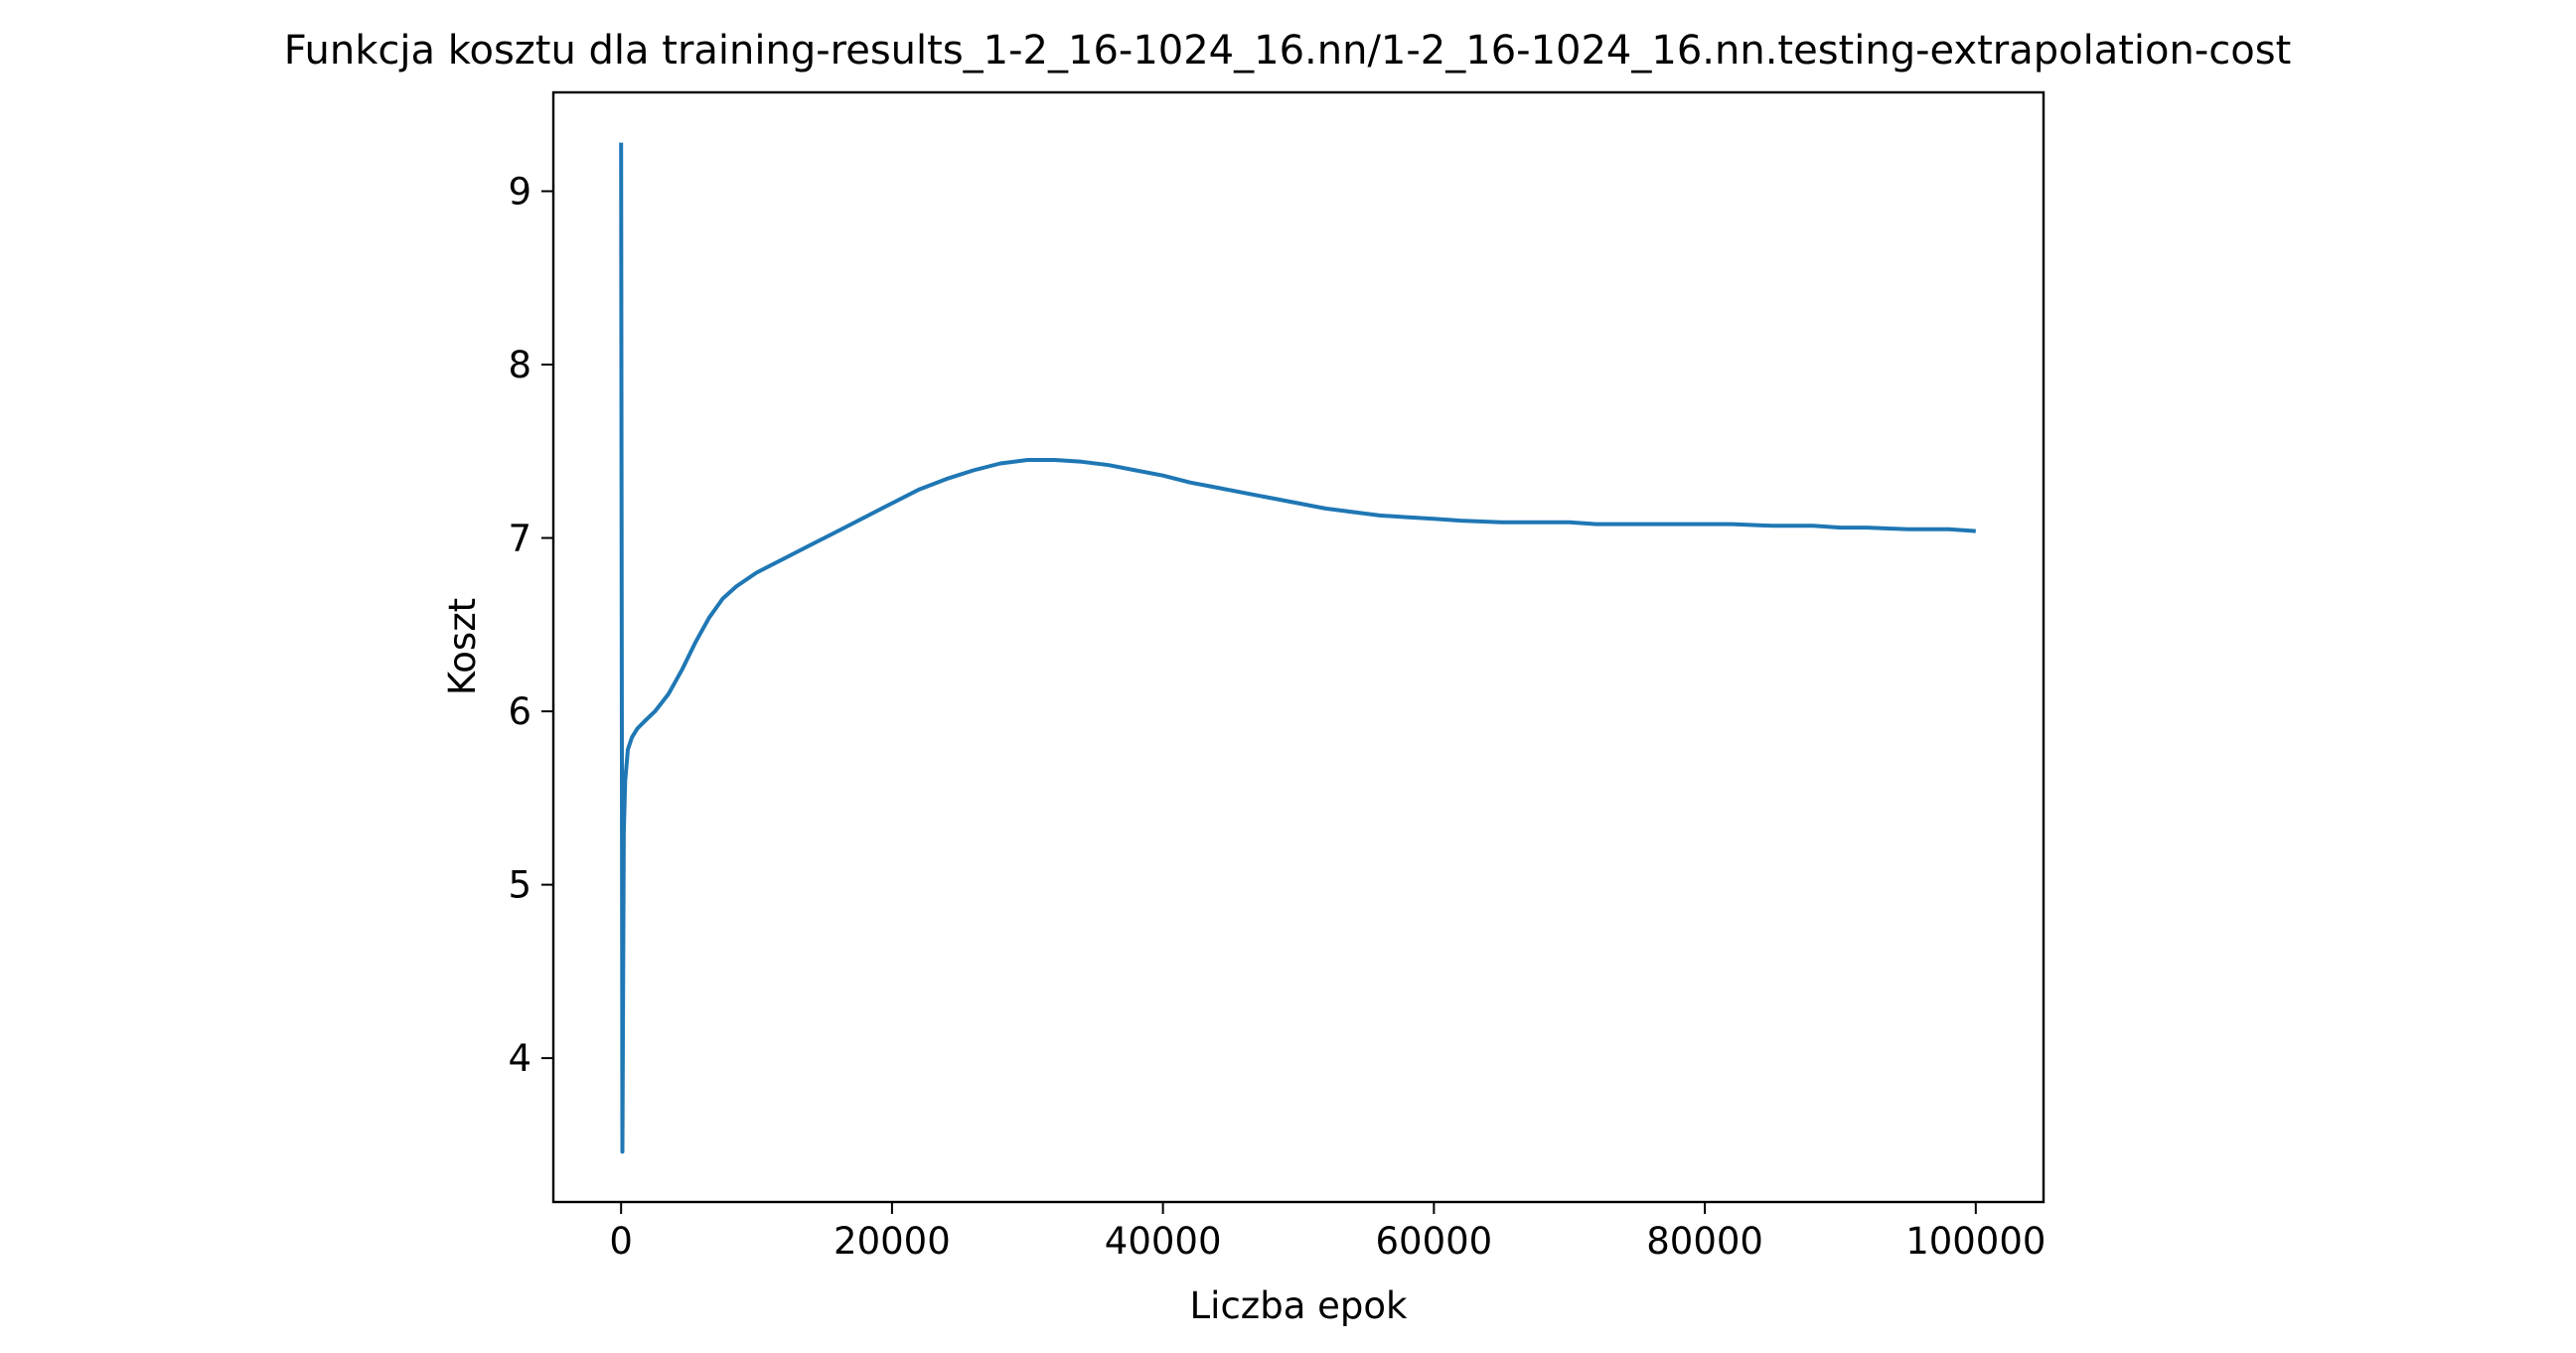 Image resolution: width=2576 pixels, height=1353 pixels. What do you see at coordinates (519, 191) in the screenshot?
I see `y-tick-label: 9` at bounding box center [519, 191].